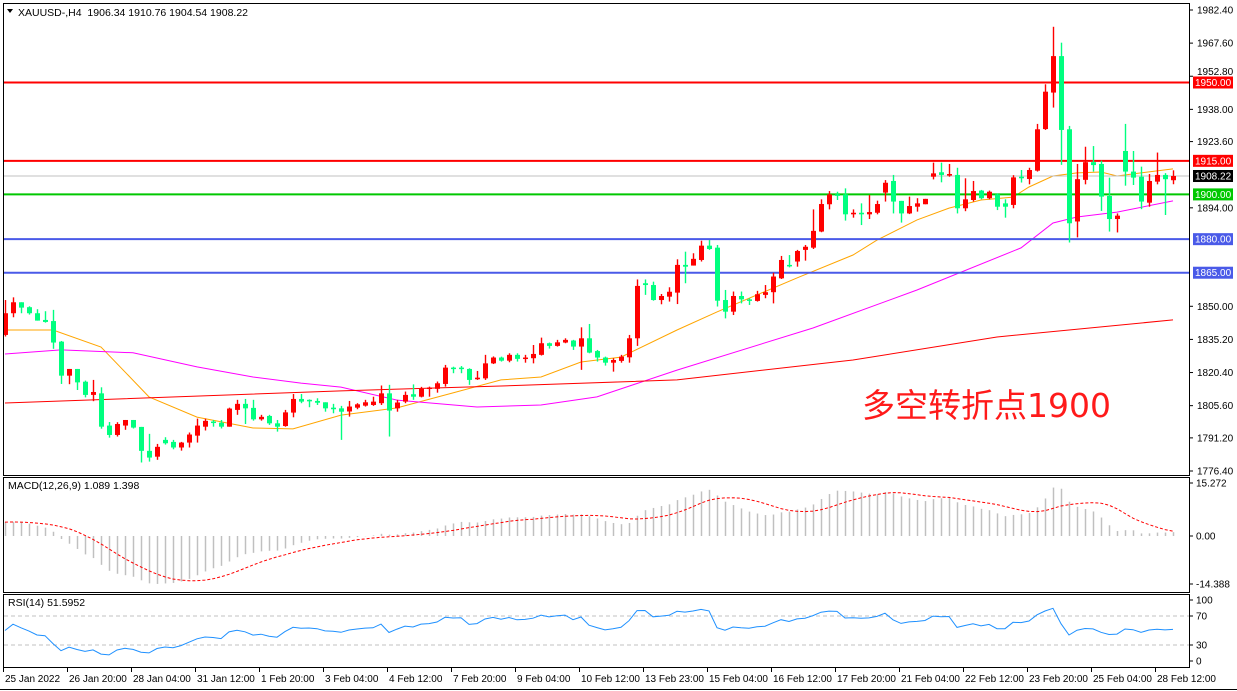 The width and height of the screenshot is (1237, 691). I want to click on rsi-panel, so click(596, 631).